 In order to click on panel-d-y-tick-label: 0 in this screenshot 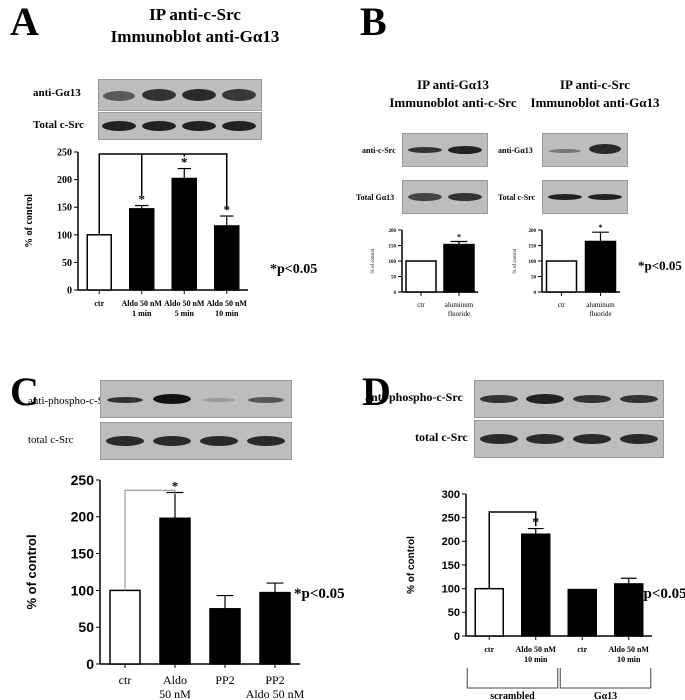, I will do `click(457, 637)`.